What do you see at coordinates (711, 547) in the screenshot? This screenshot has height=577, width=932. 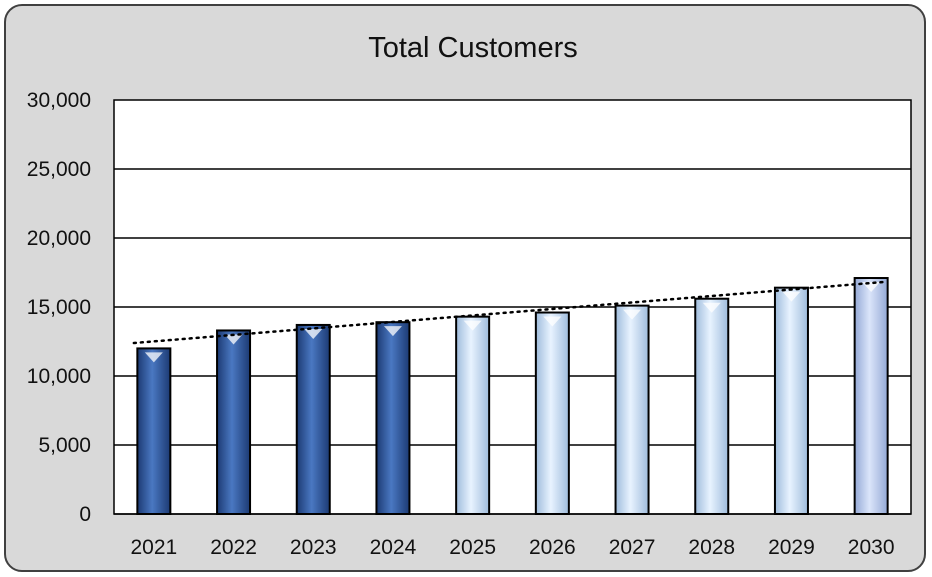 I see `x-tick-label: 2028` at bounding box center [711, 547].